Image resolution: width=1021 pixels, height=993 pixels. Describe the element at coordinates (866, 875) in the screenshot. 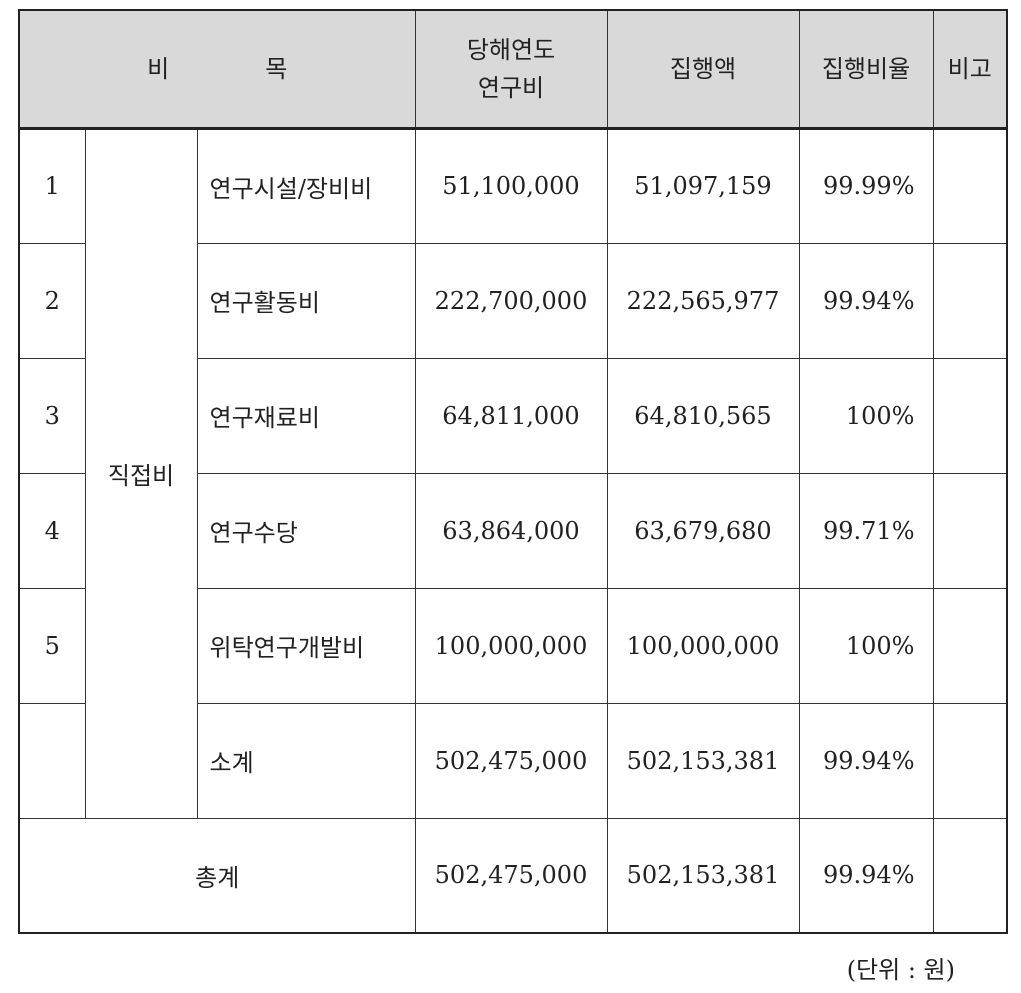

I see `total-rate: 99.94%` at that location.